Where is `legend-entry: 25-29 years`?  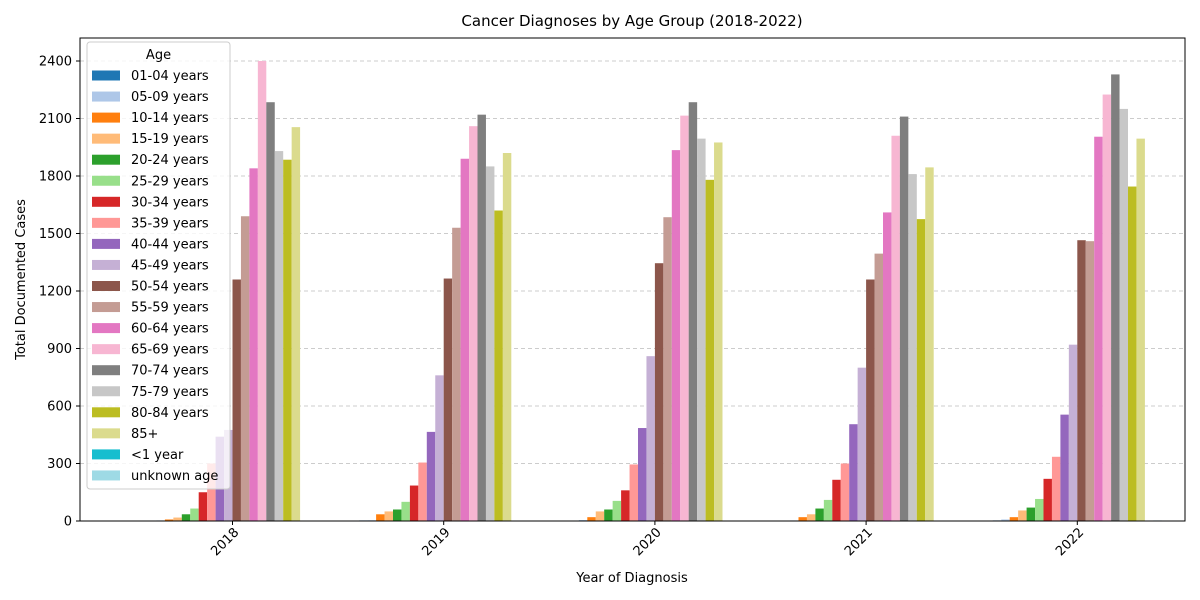 legend-entry: 25-29 years is located at coordinates (170, 181).